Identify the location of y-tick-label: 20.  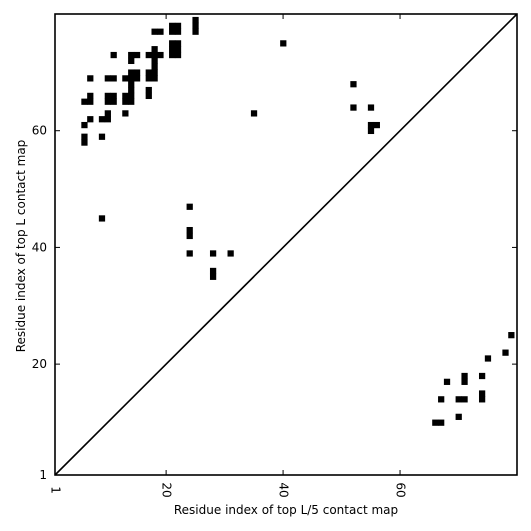
(39, 364).